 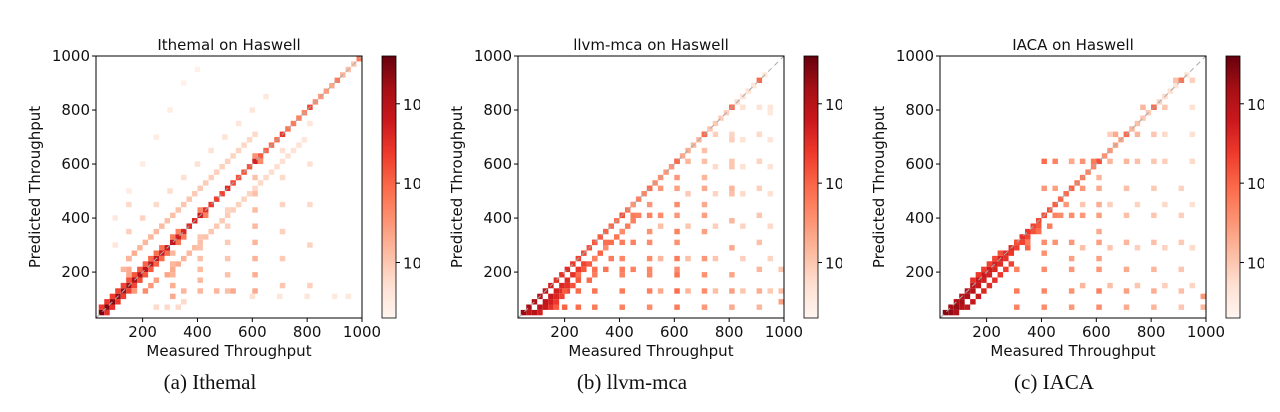 I want to click on y-tick-label: 400, so click(x=497, y=218).